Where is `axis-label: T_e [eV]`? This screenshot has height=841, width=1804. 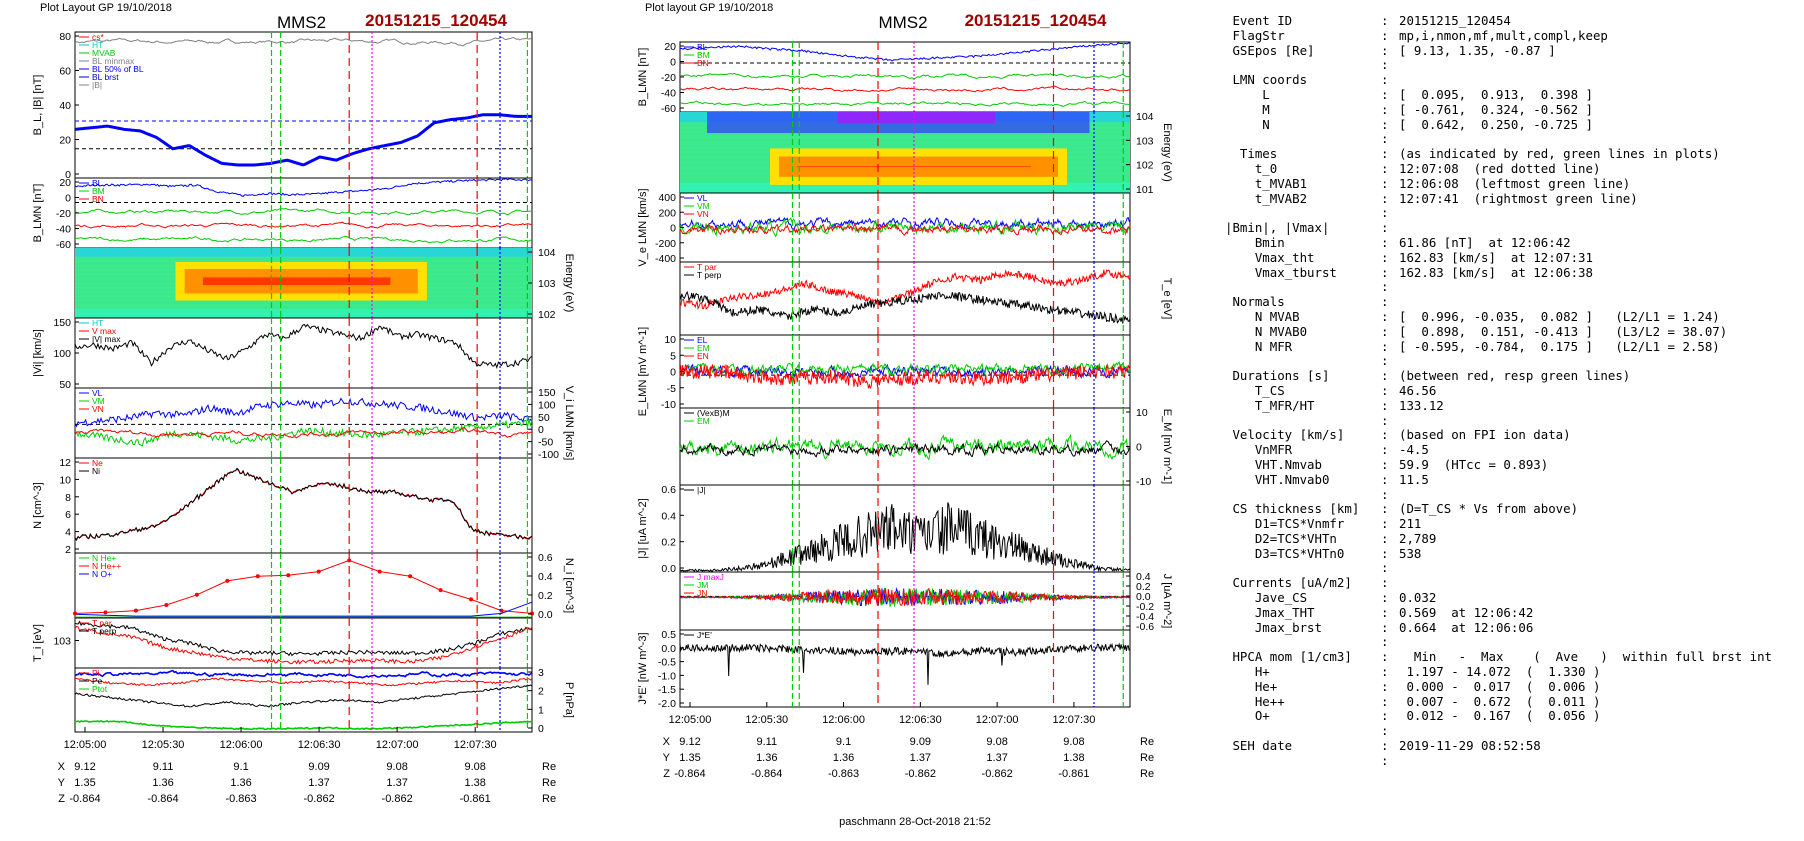 axis-label: T_e [eV] is located at coordinates (1167, 299).